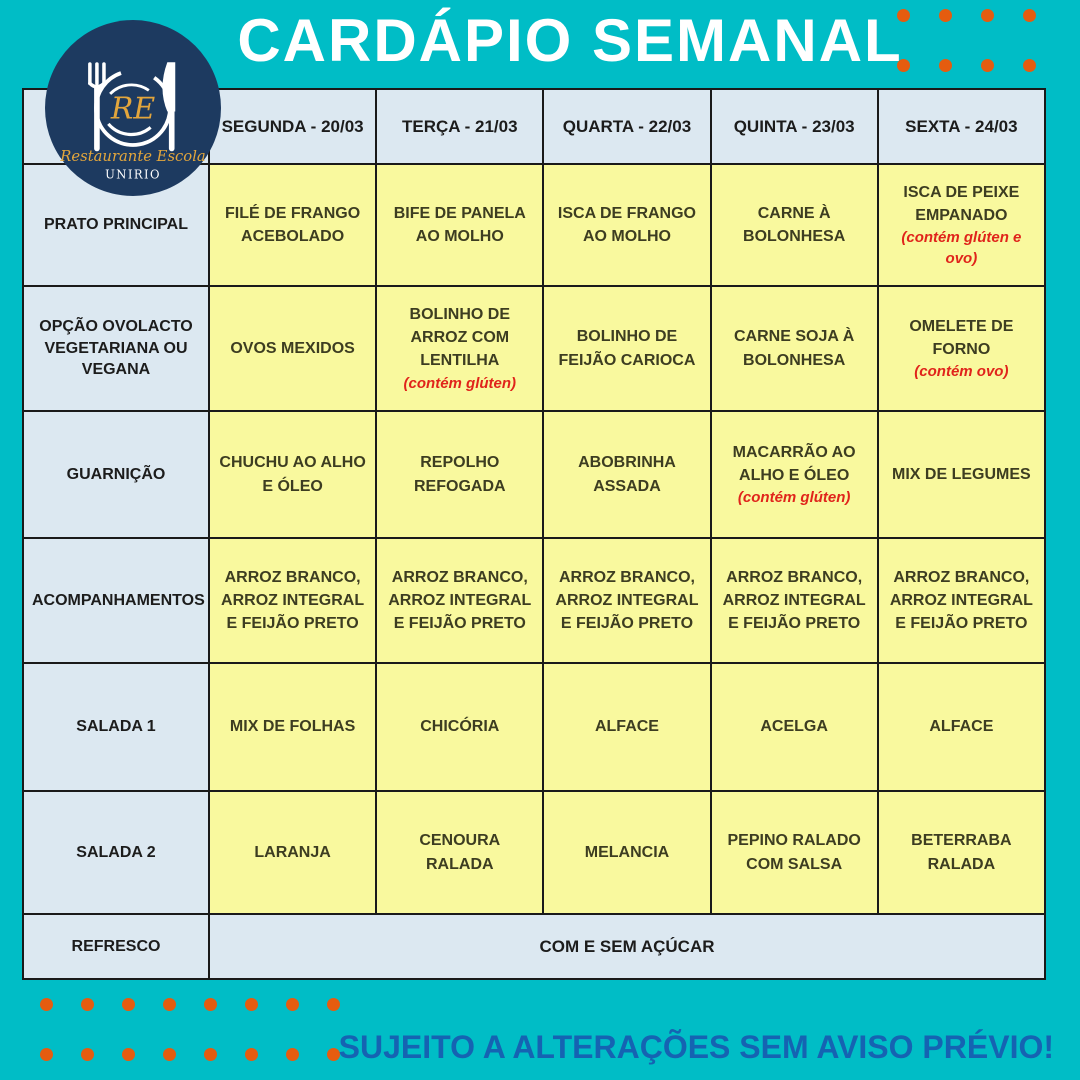 This screenshot has height=1080, width=1080. I want to click on dish-name: MELANCIA, so click(627, 852).